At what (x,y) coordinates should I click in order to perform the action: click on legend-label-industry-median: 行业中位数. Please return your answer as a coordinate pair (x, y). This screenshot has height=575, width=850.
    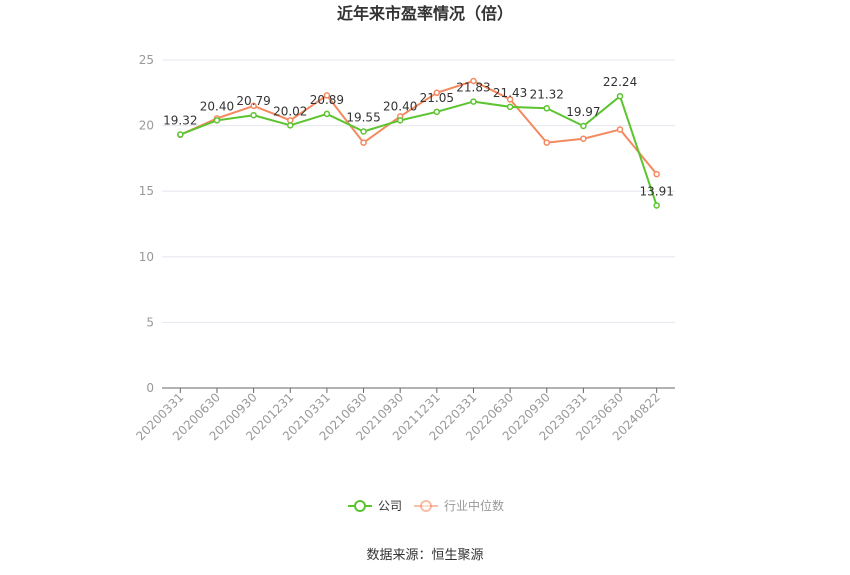
    Looking at the image, I should click on (474, 505).